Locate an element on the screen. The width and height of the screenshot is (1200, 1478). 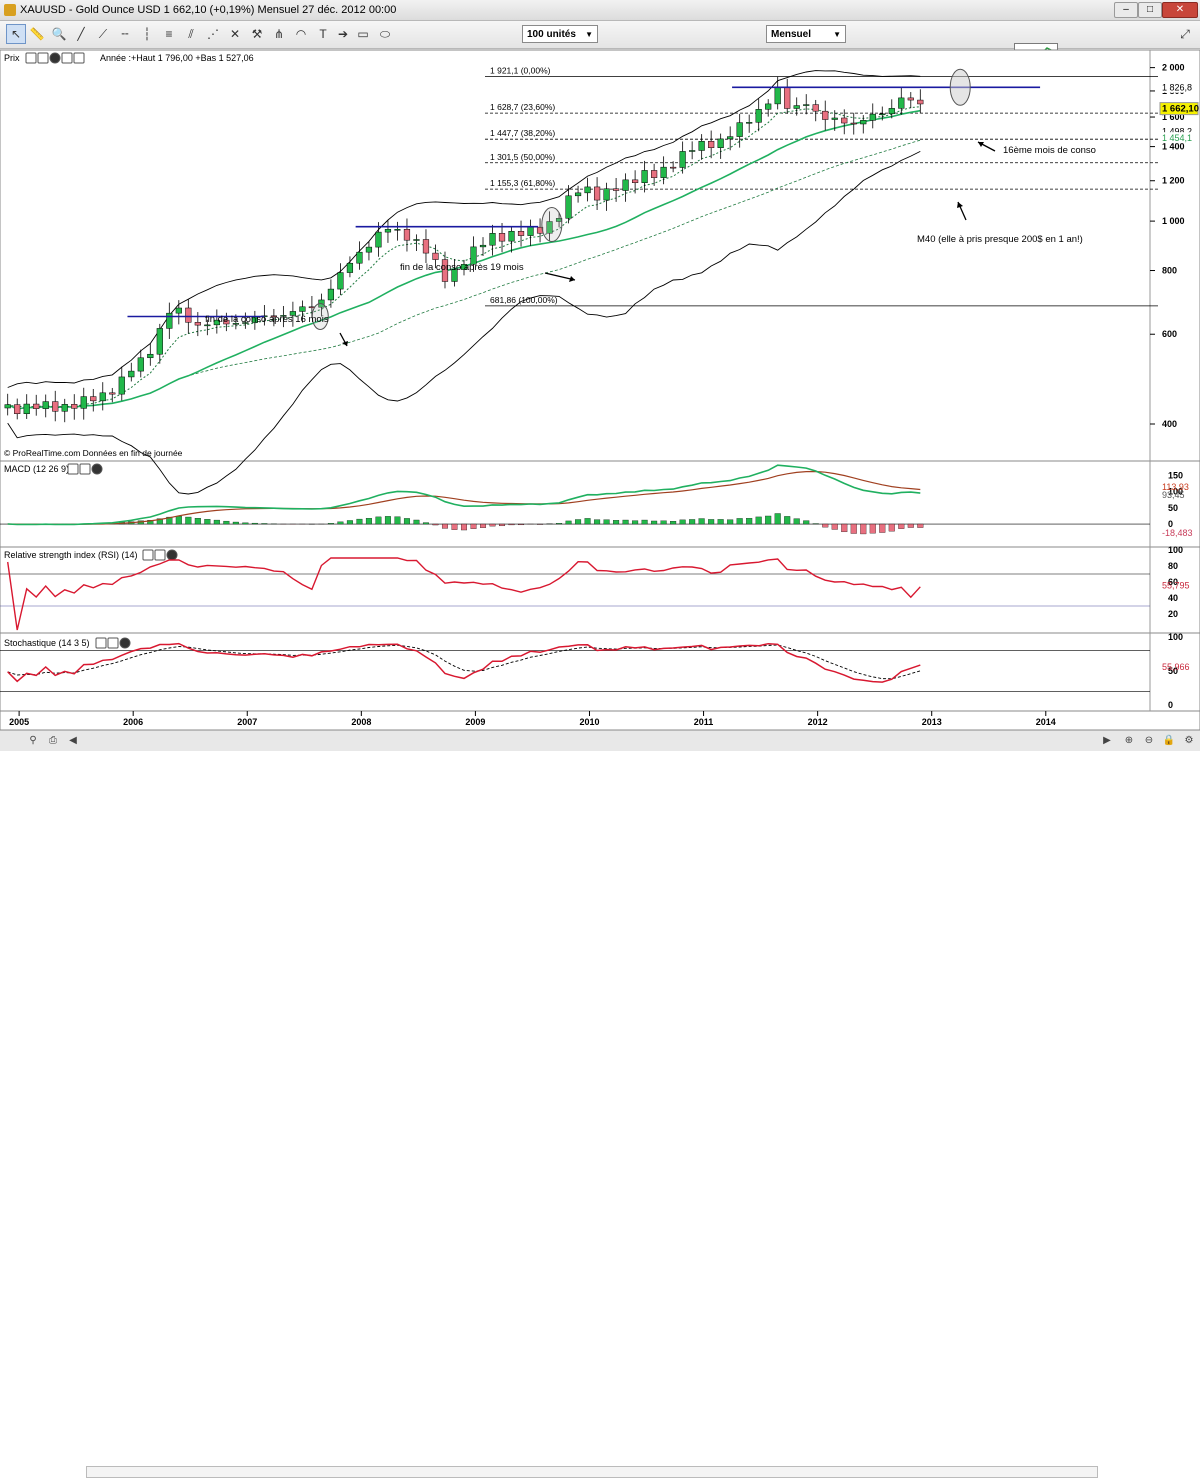
stoch-tick-label: 100 is located at coordinates (1175, 637).